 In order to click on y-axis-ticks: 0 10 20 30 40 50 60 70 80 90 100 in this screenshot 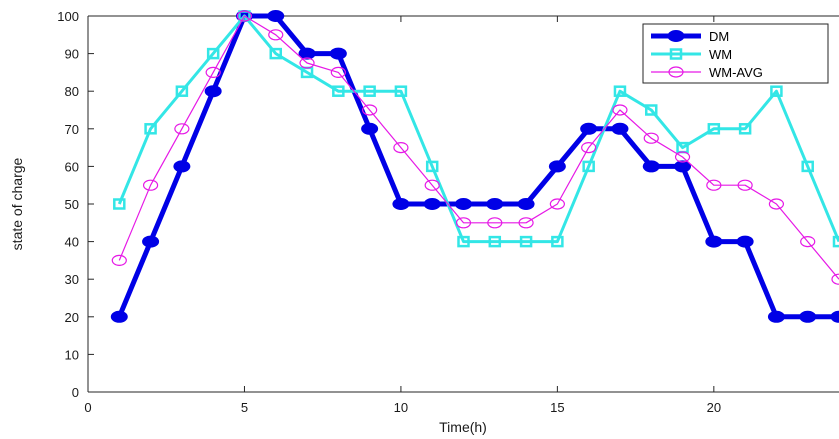, I will do `click(75, 204)`.